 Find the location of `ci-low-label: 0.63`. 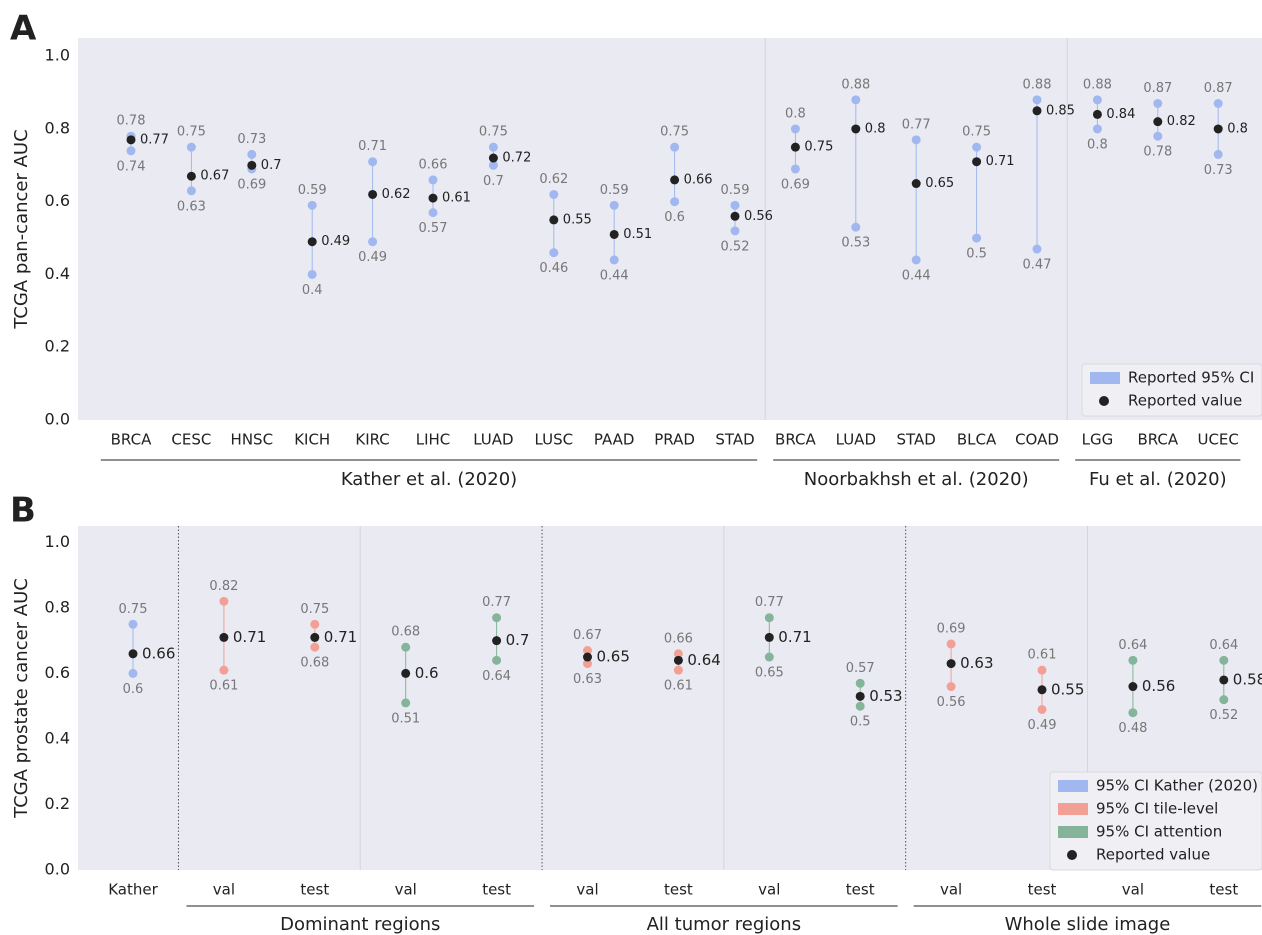

ci-low-label: 0.63 is located at coordinates (191, 206).